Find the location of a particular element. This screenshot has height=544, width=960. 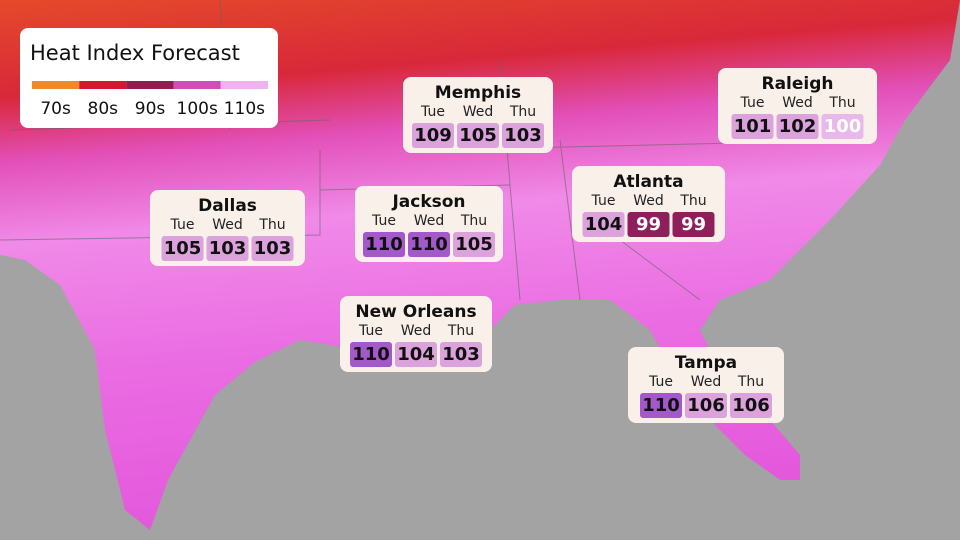

legend-label: 100s is located at coordinates (197, 109).